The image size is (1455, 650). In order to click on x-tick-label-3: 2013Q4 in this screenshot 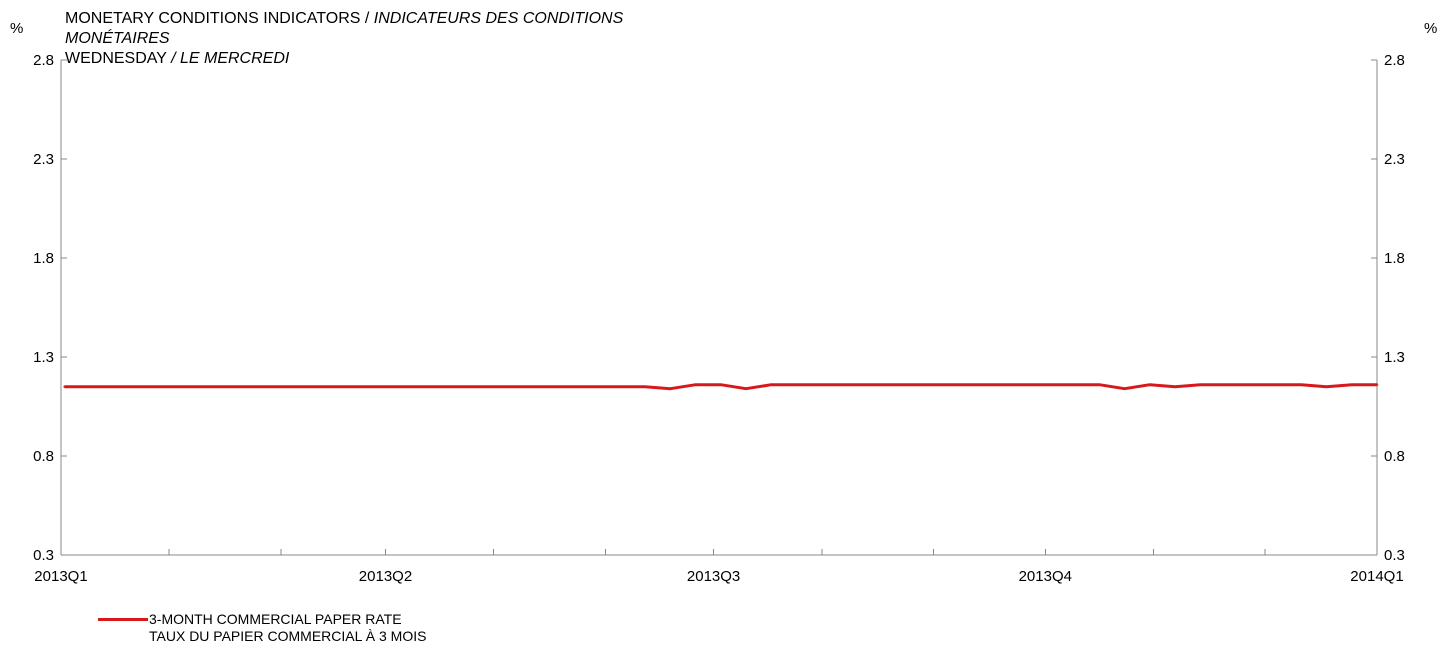, I will do `click(1045, 576)`.